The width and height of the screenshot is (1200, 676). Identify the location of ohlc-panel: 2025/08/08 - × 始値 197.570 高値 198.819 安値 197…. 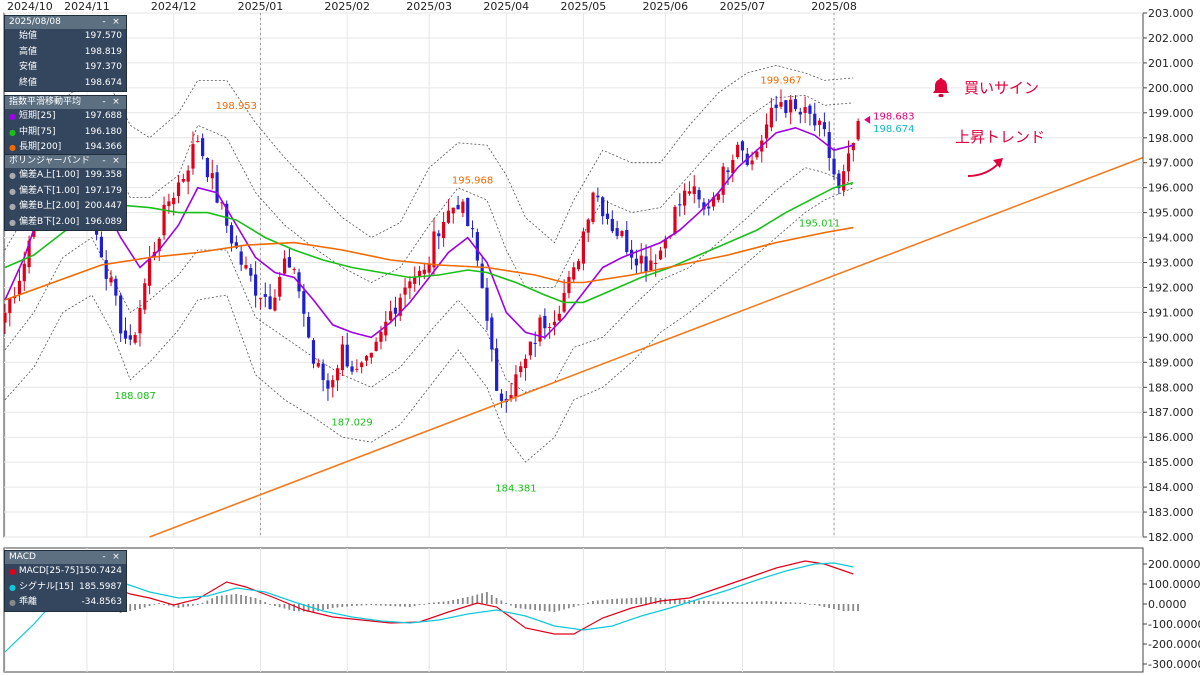
(65, 53).